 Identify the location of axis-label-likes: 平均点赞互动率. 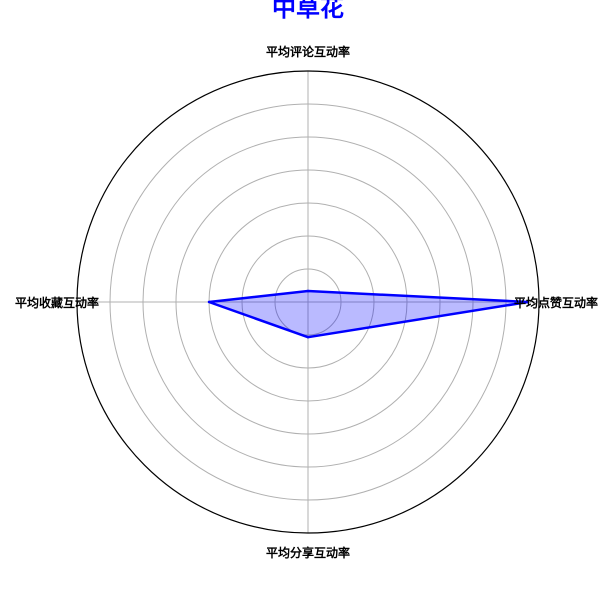
(556, 302).